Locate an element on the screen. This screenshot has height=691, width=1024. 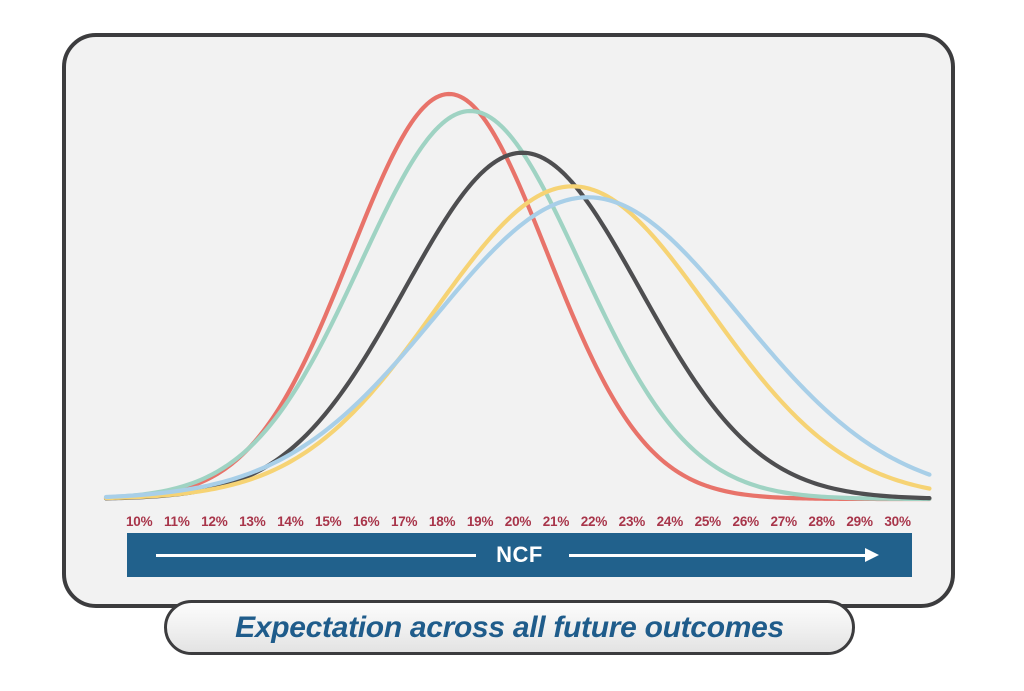
ncf-banner-inner: NCF is located at coordinates (519, 555).